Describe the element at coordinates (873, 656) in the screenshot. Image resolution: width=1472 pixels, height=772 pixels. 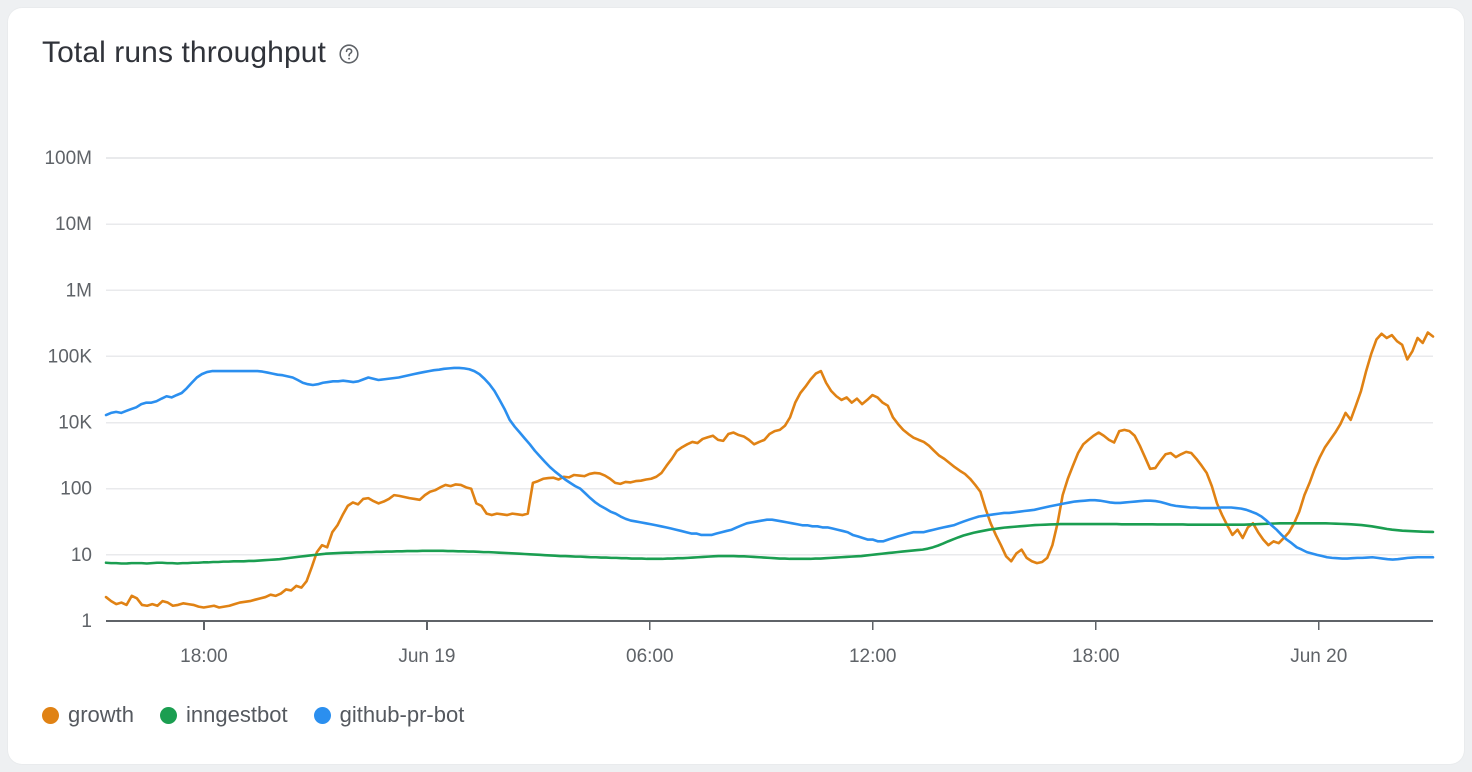
I see `x-axis-tick-label: 12:00` at that location.